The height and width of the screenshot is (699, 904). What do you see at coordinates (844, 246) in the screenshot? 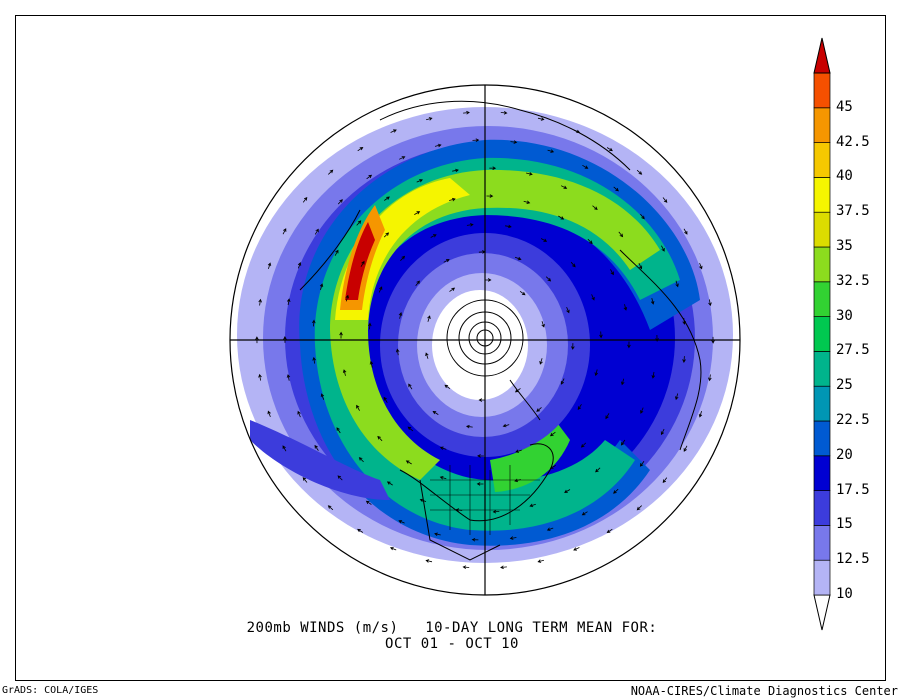
I see `colorbar-label: 35` at bounding box center [844, 246].